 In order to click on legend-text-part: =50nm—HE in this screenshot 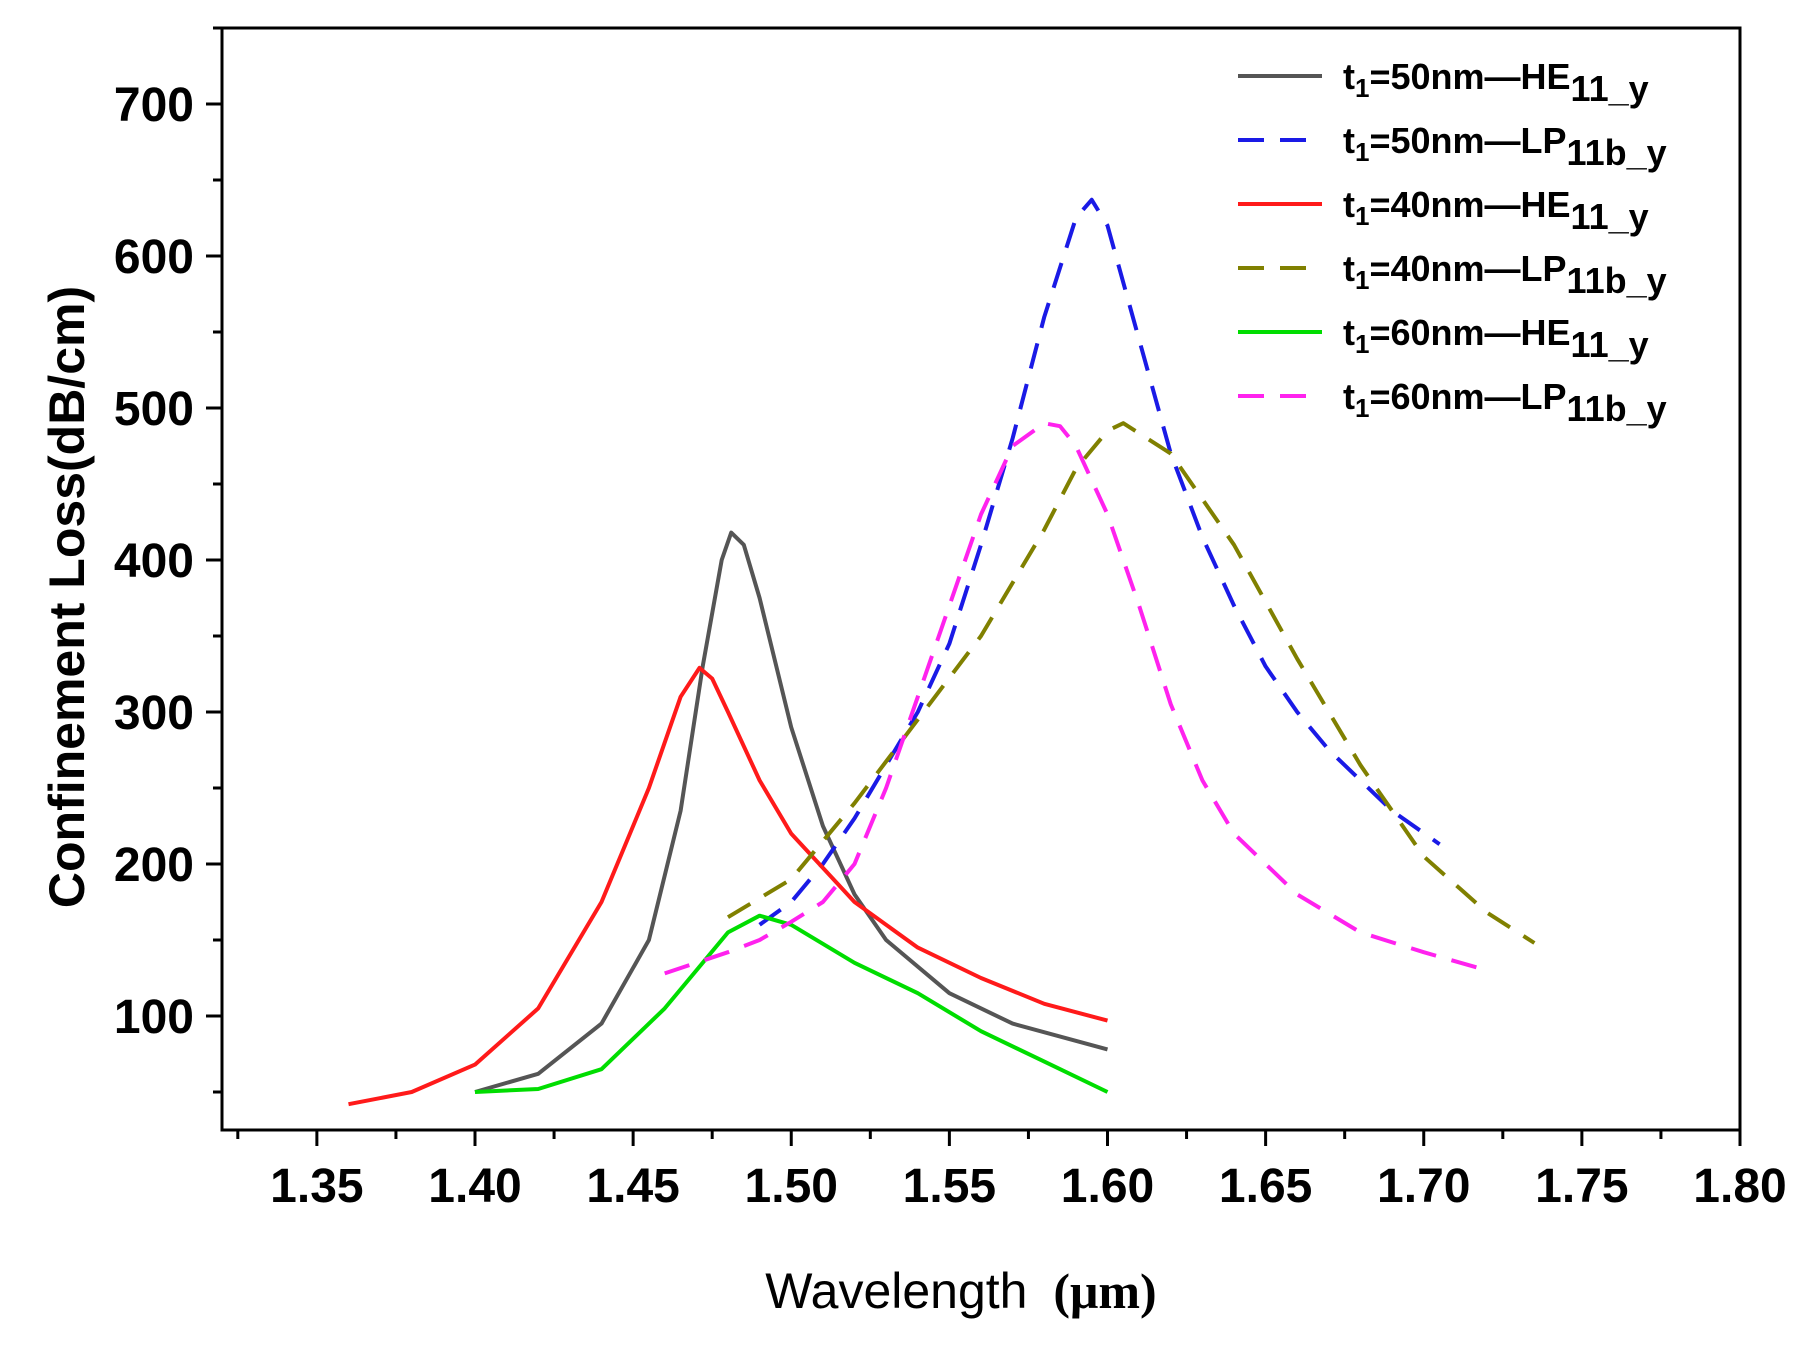, I will do `click(1469, 76)`.